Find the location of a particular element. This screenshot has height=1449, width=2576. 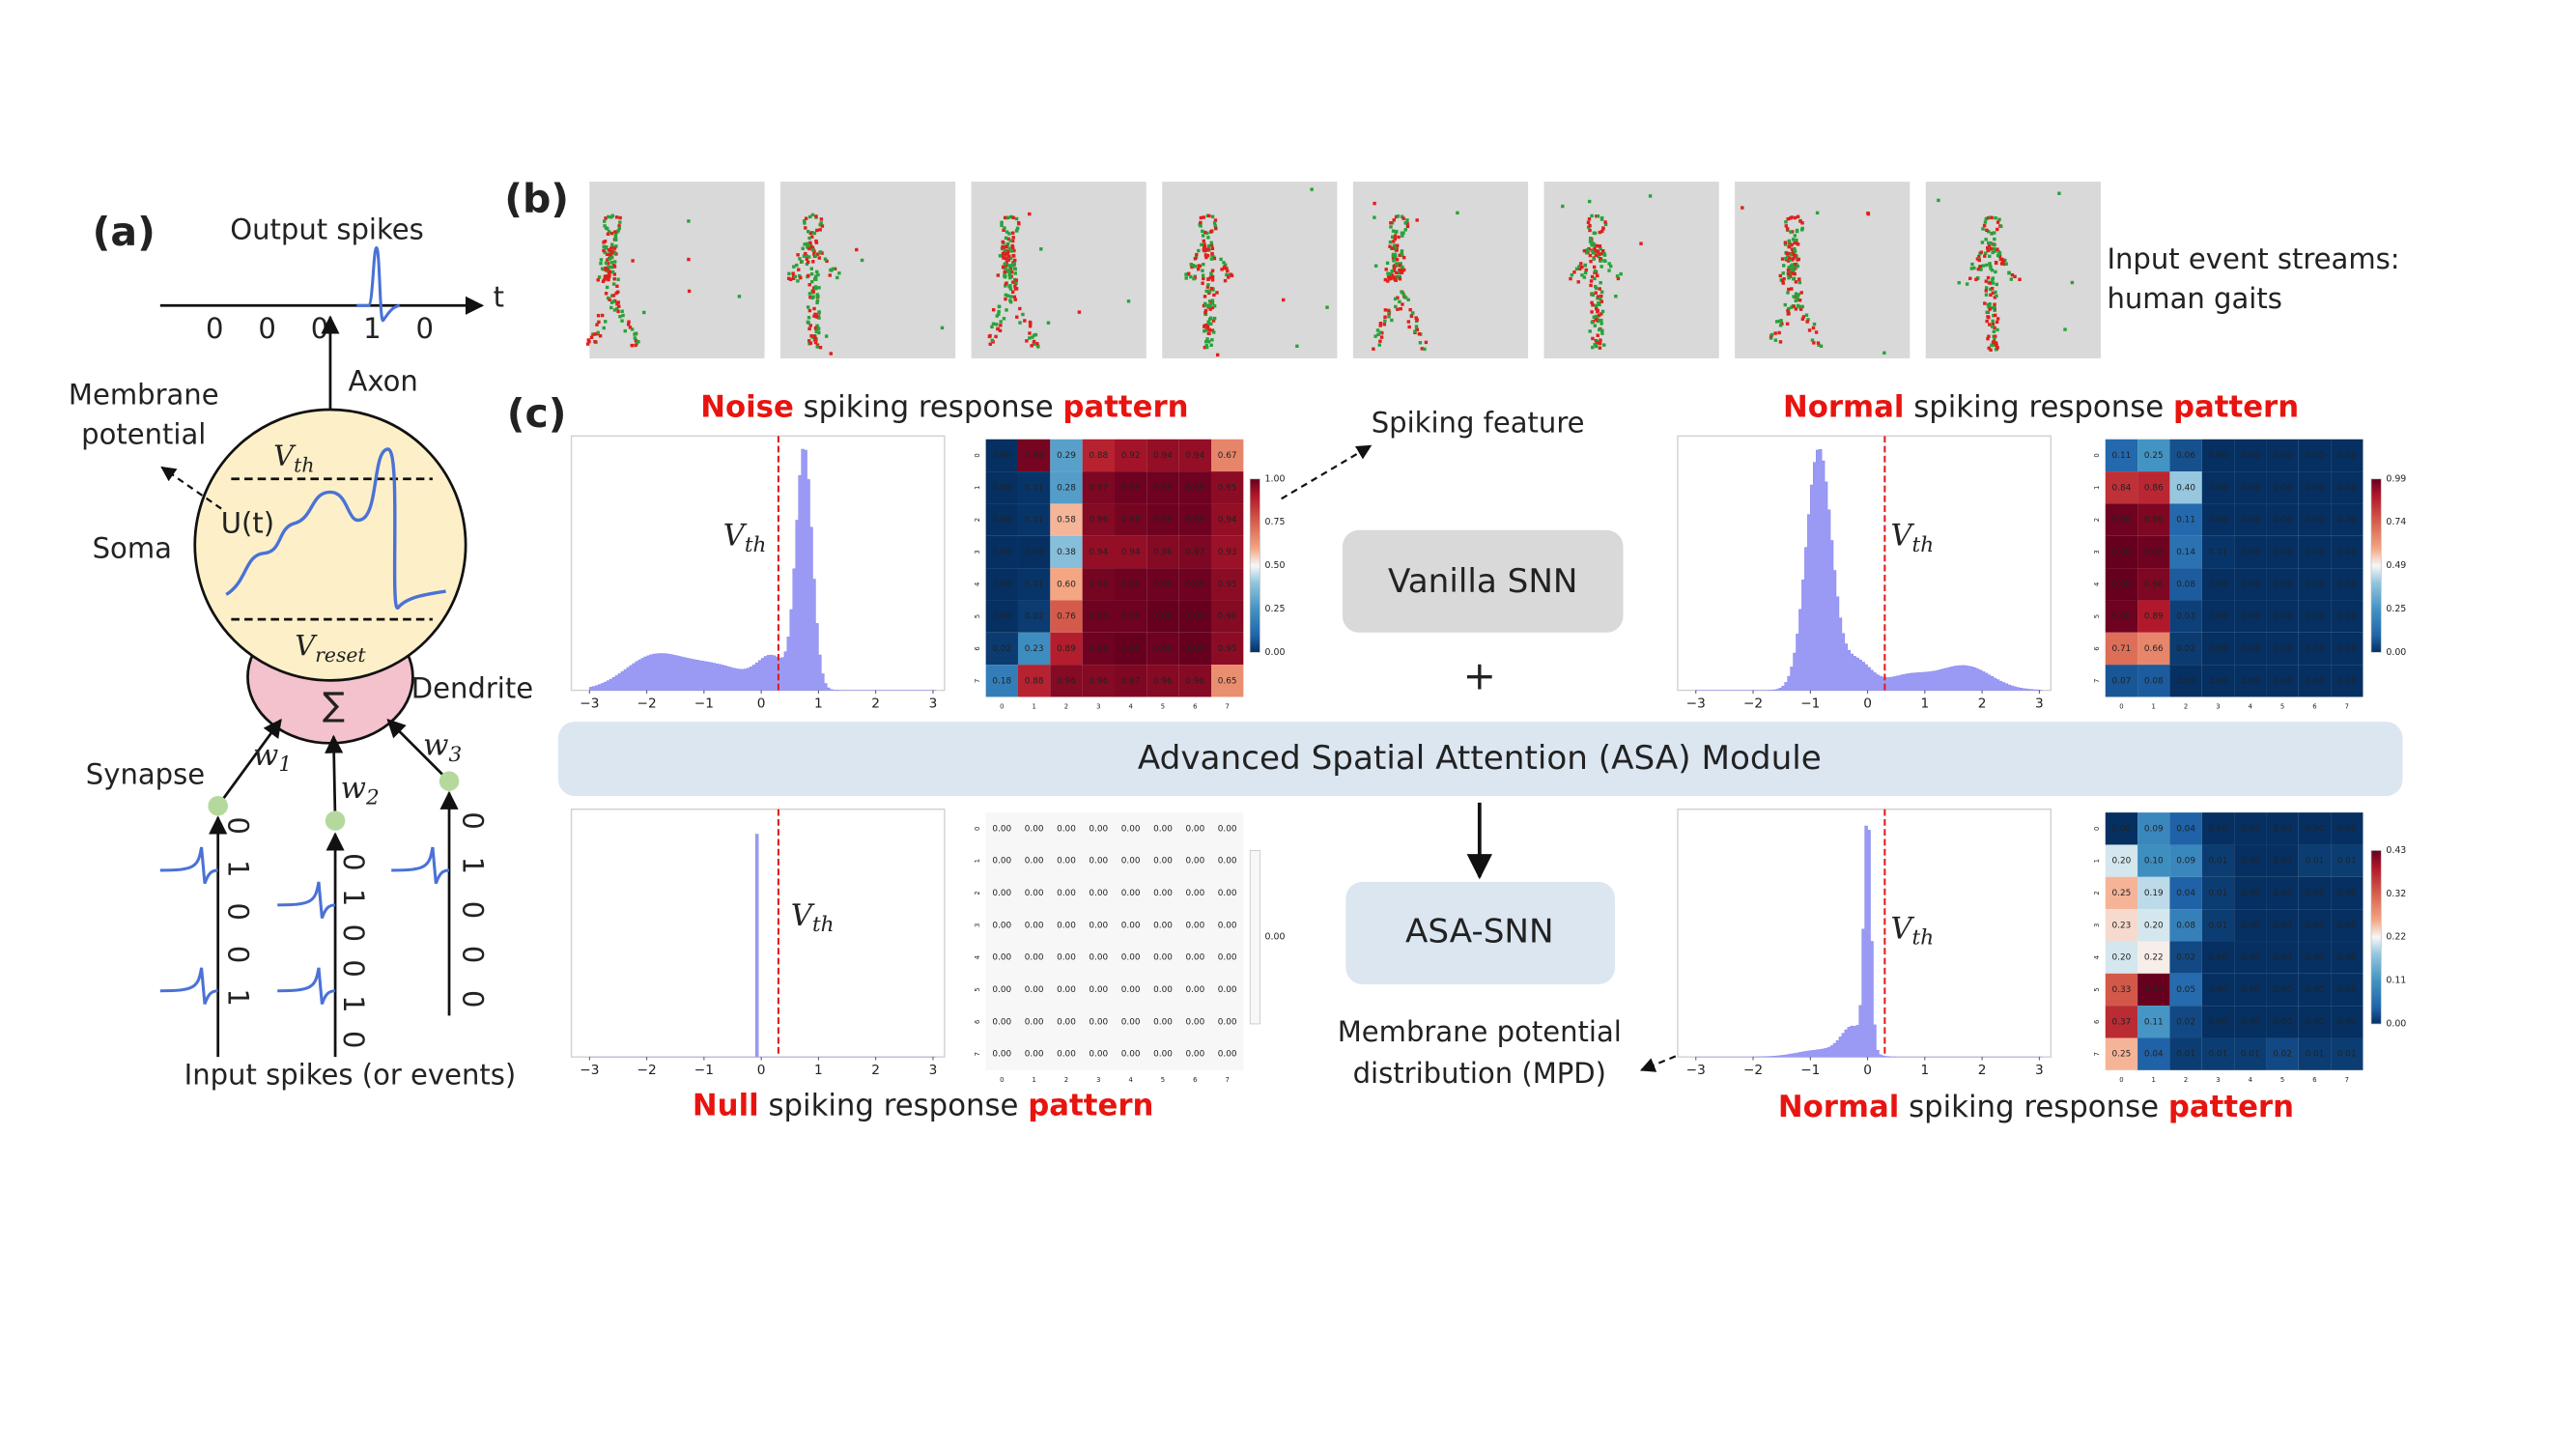

heatmap-value: 0.76 is located at coordinates (1066, 617).